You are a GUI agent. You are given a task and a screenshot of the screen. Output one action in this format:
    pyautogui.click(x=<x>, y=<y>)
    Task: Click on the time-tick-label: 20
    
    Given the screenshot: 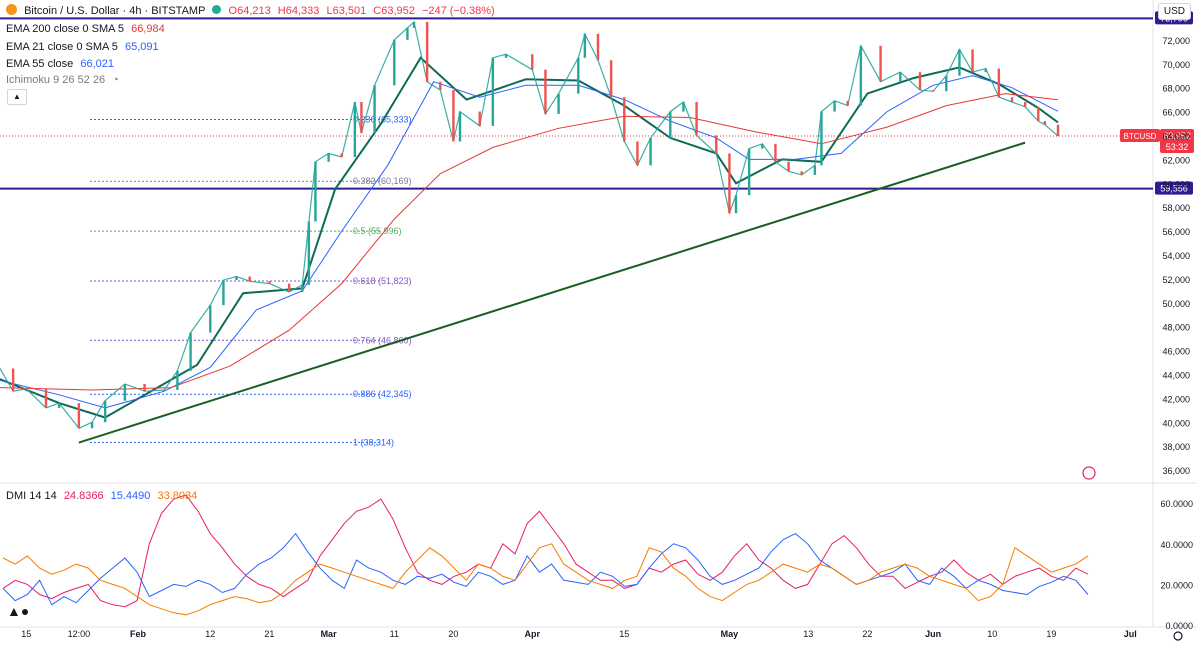 What is the action you would take?
    pyautogui.click(x=453, y=634)
    